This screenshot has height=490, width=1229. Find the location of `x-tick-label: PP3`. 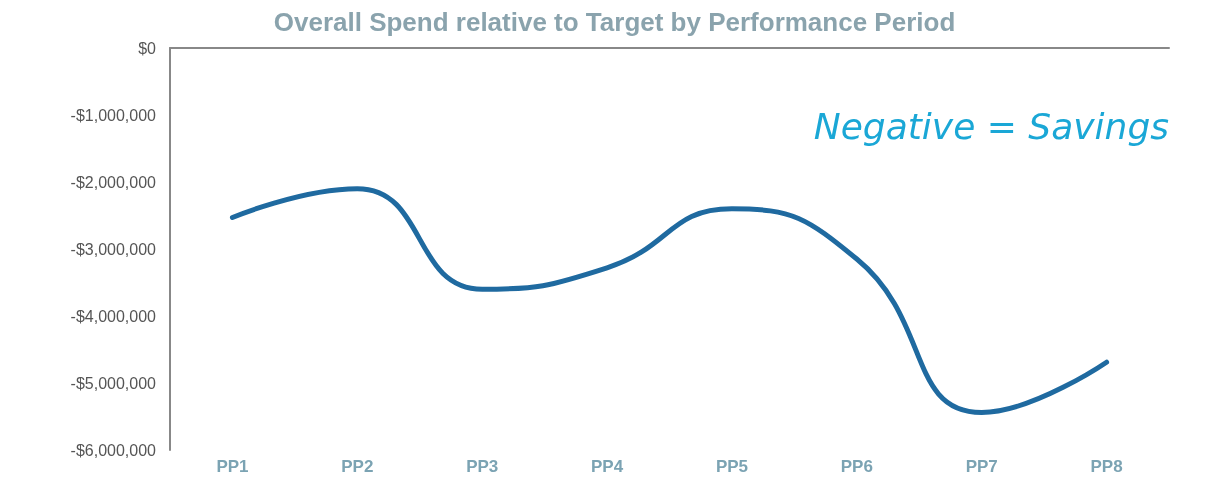

x-tick-label: PP3 is located at coordinates (482, 466).